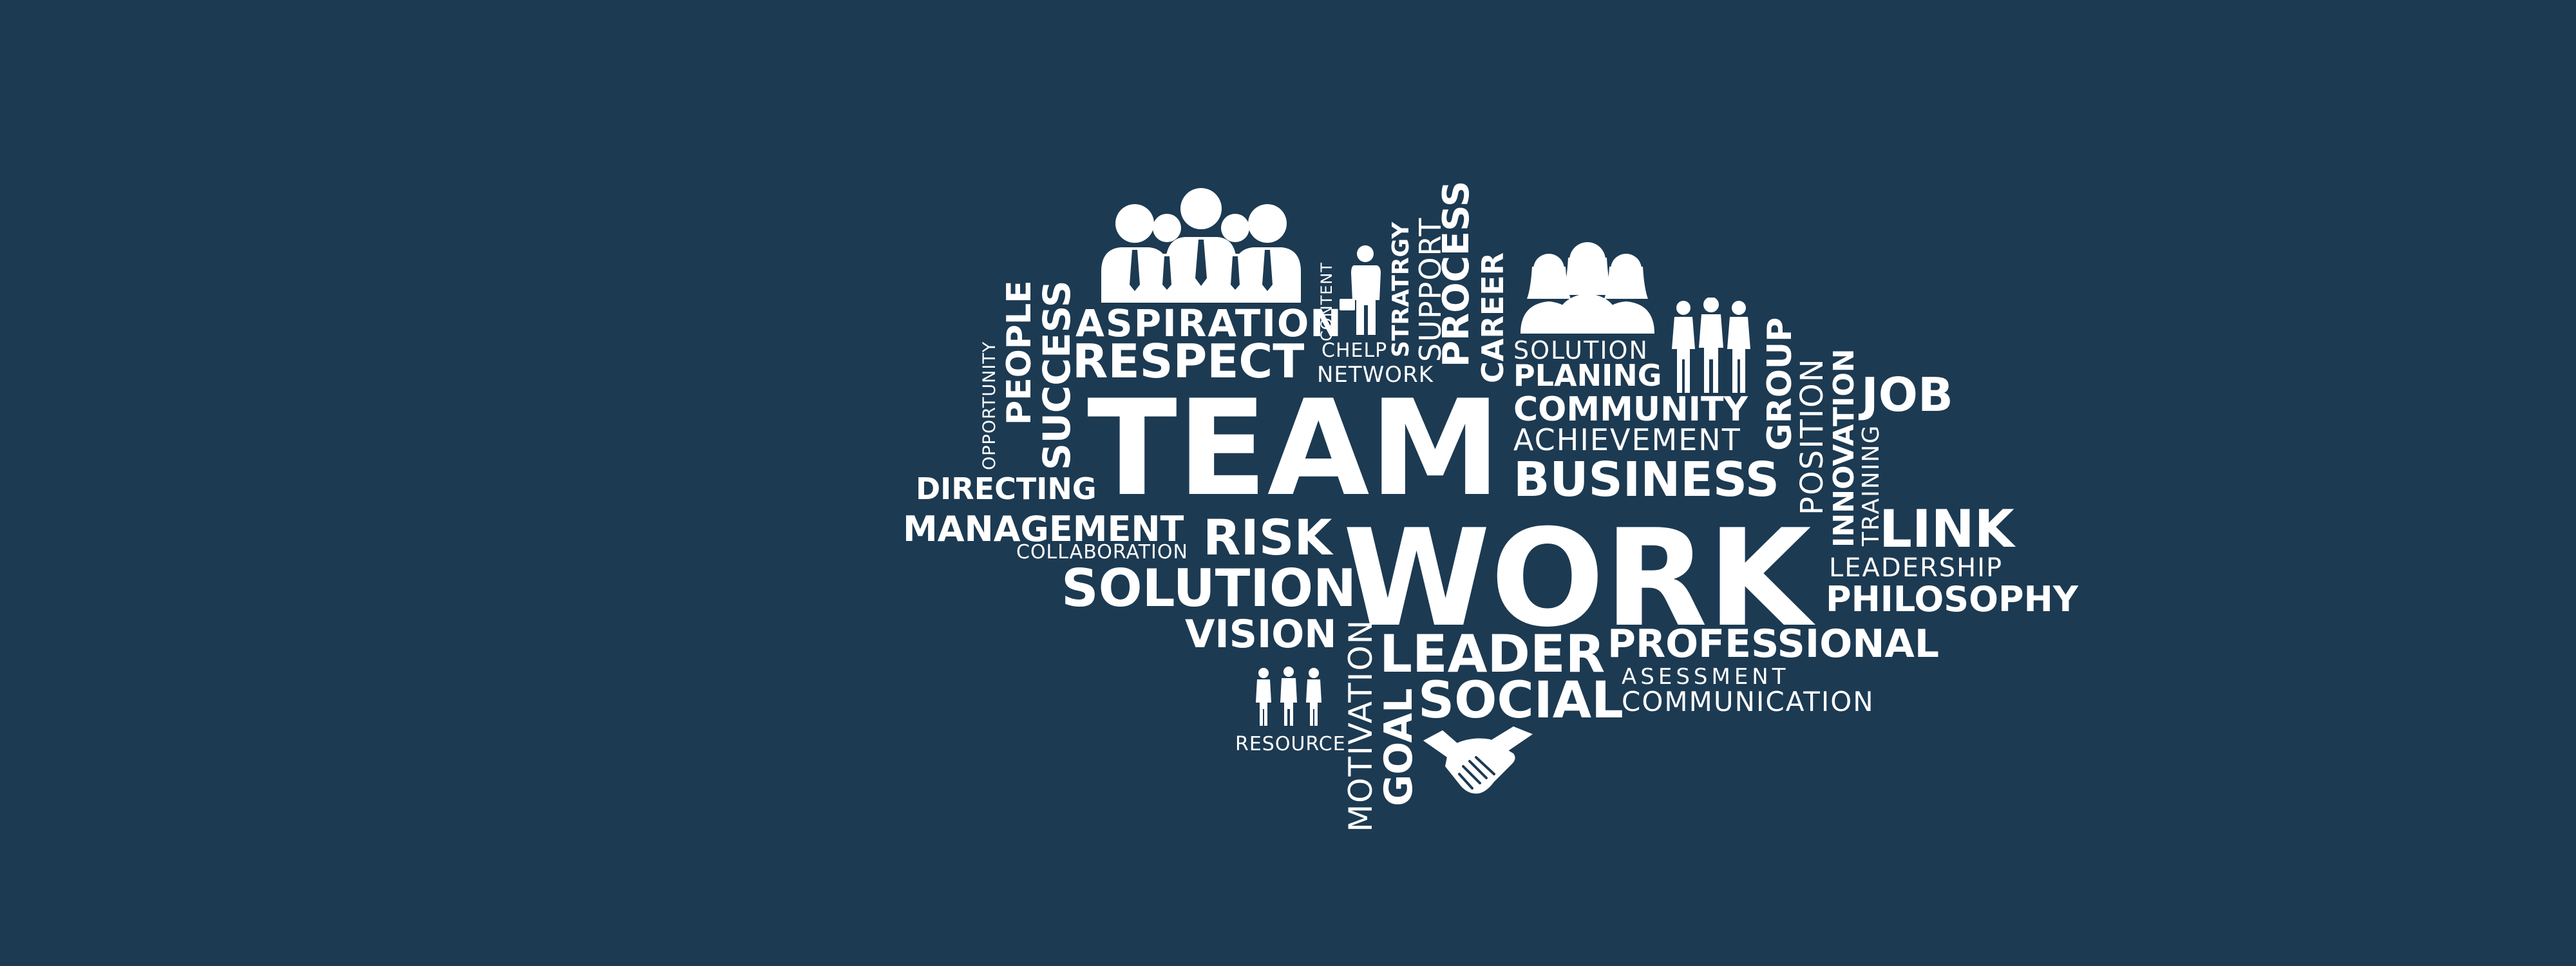 The width and height of the screenshot is (2576, 966). I want to click on word-professional: PROFESSIONAL, so click(1773, 644).